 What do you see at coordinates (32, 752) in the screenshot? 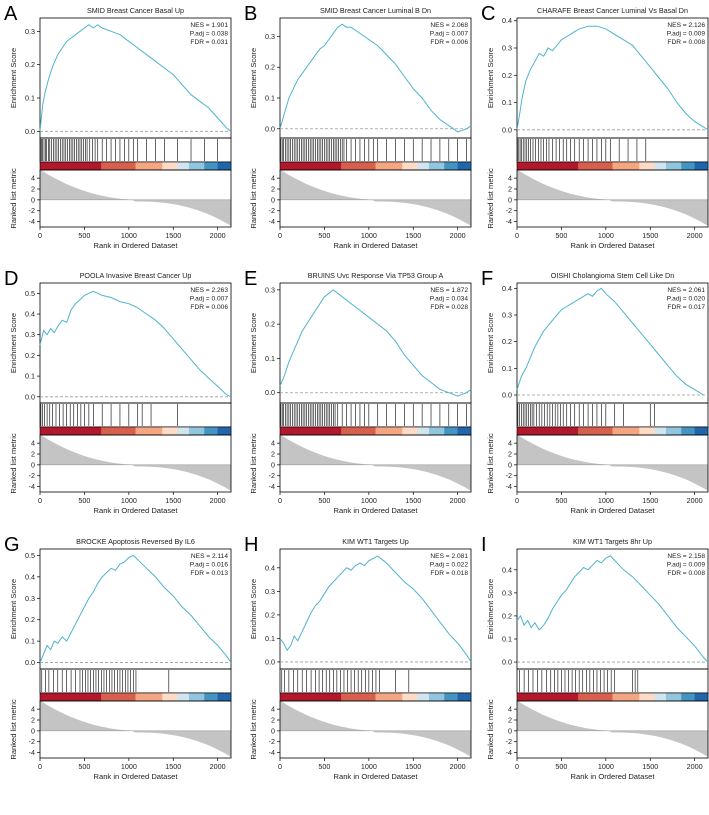
I see `rank-ytick-label: -4` at bounding box center [32, 752].